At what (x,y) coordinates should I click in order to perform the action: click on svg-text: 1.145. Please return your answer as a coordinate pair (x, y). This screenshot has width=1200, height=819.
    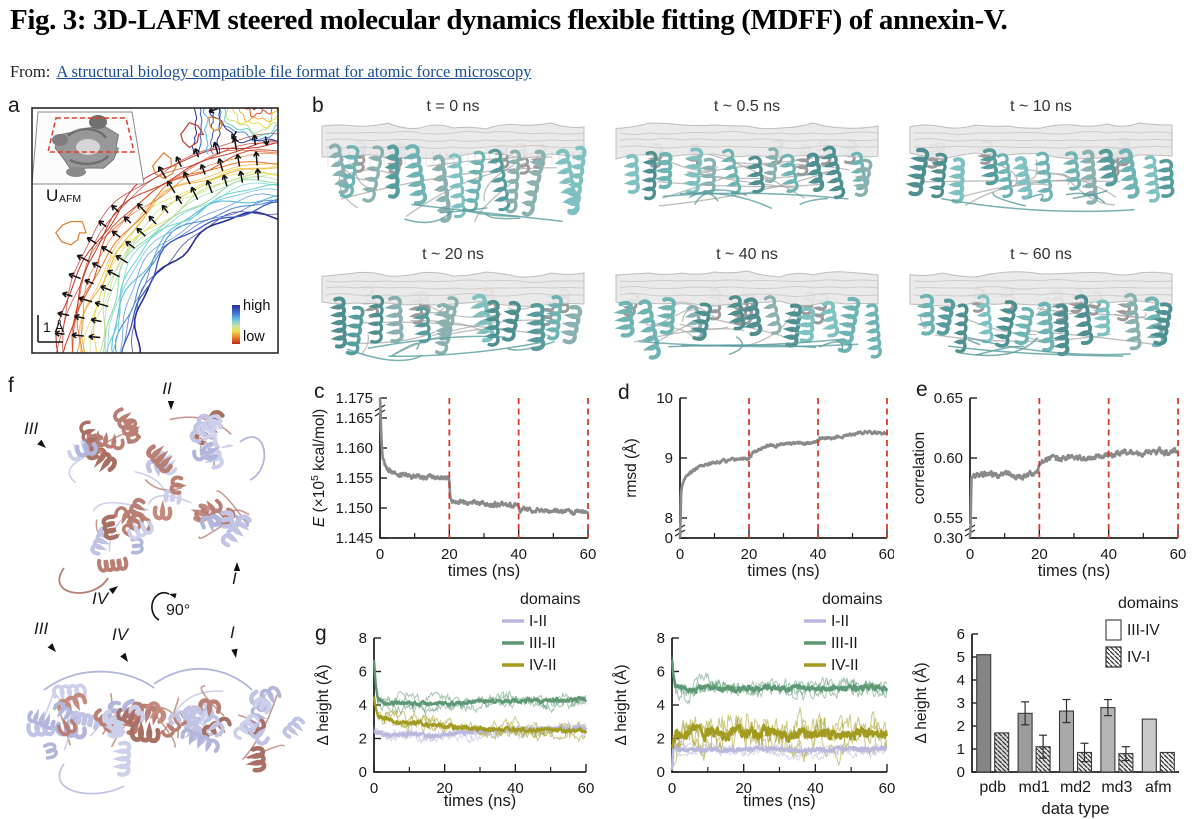
    Looking at the image, I should click on (354, 538).